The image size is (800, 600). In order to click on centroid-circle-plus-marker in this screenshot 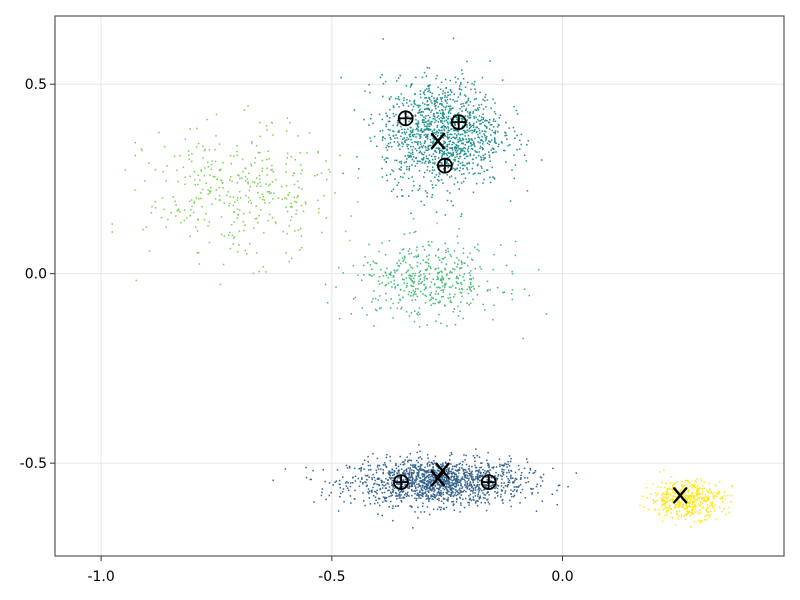, I will do `click(488, 482)`.